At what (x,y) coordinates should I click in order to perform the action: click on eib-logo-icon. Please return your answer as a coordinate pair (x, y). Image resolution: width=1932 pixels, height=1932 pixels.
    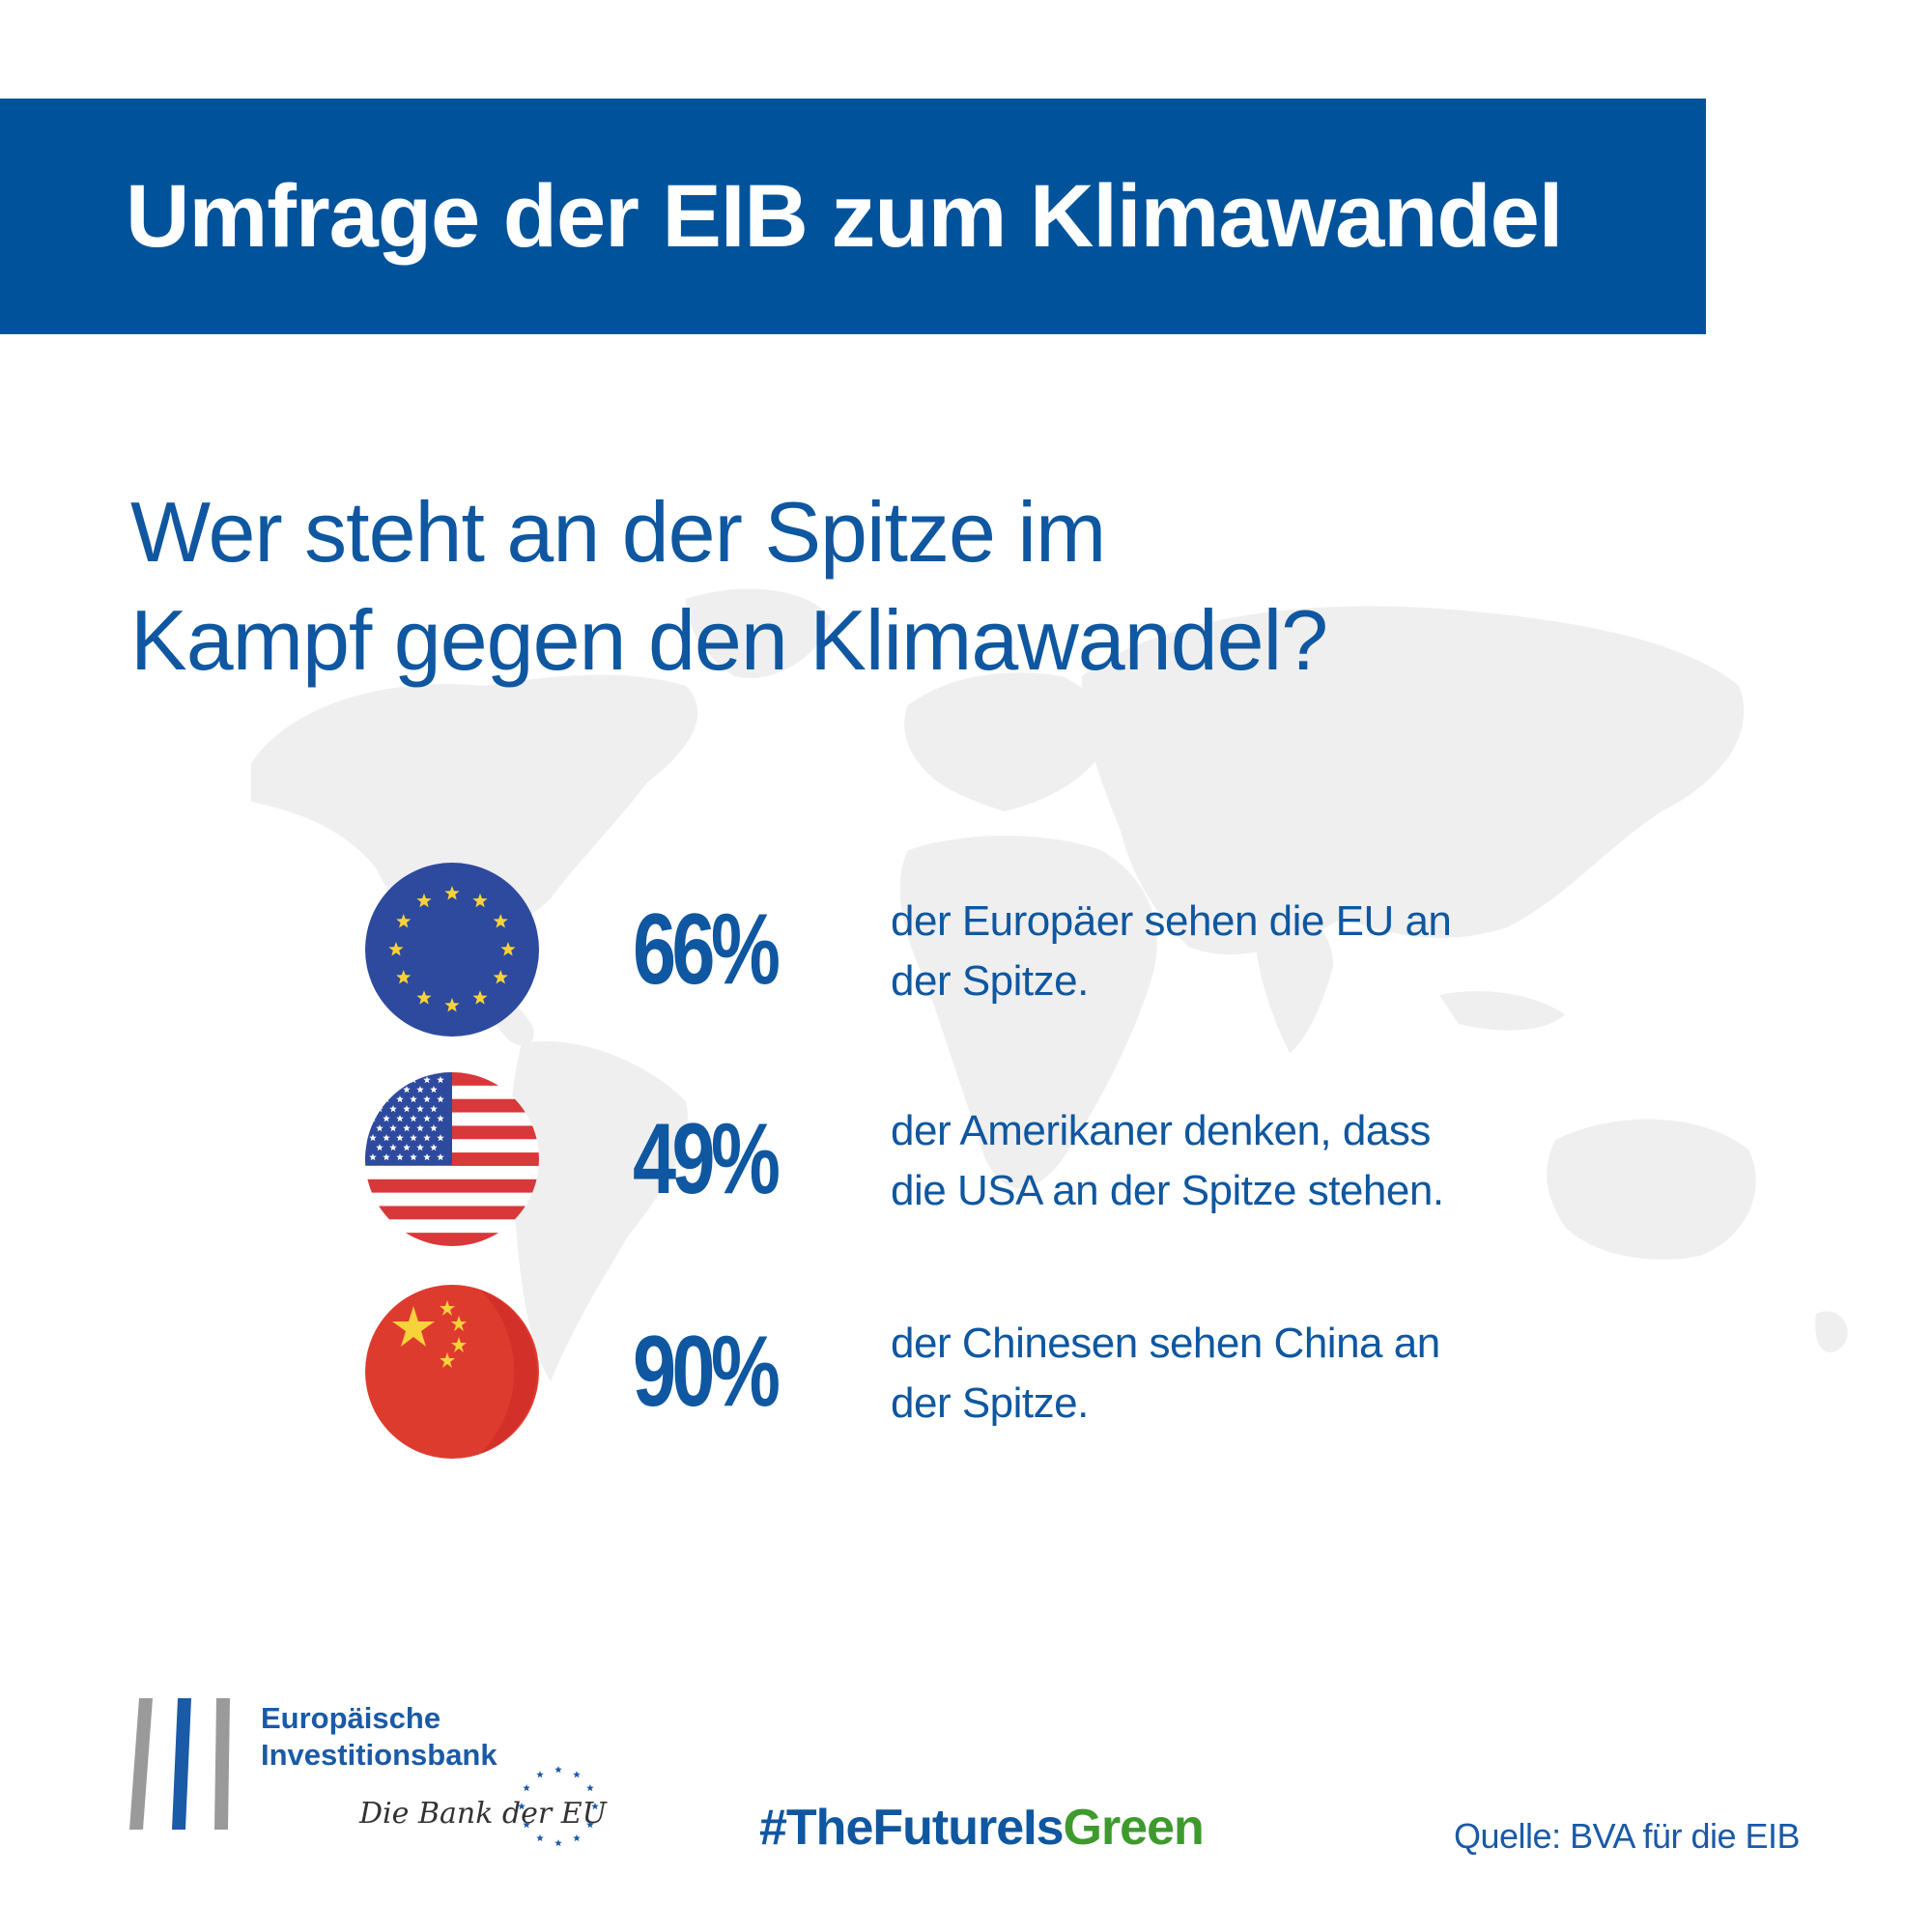
    Looking at the image, I should click on (179, 1764).